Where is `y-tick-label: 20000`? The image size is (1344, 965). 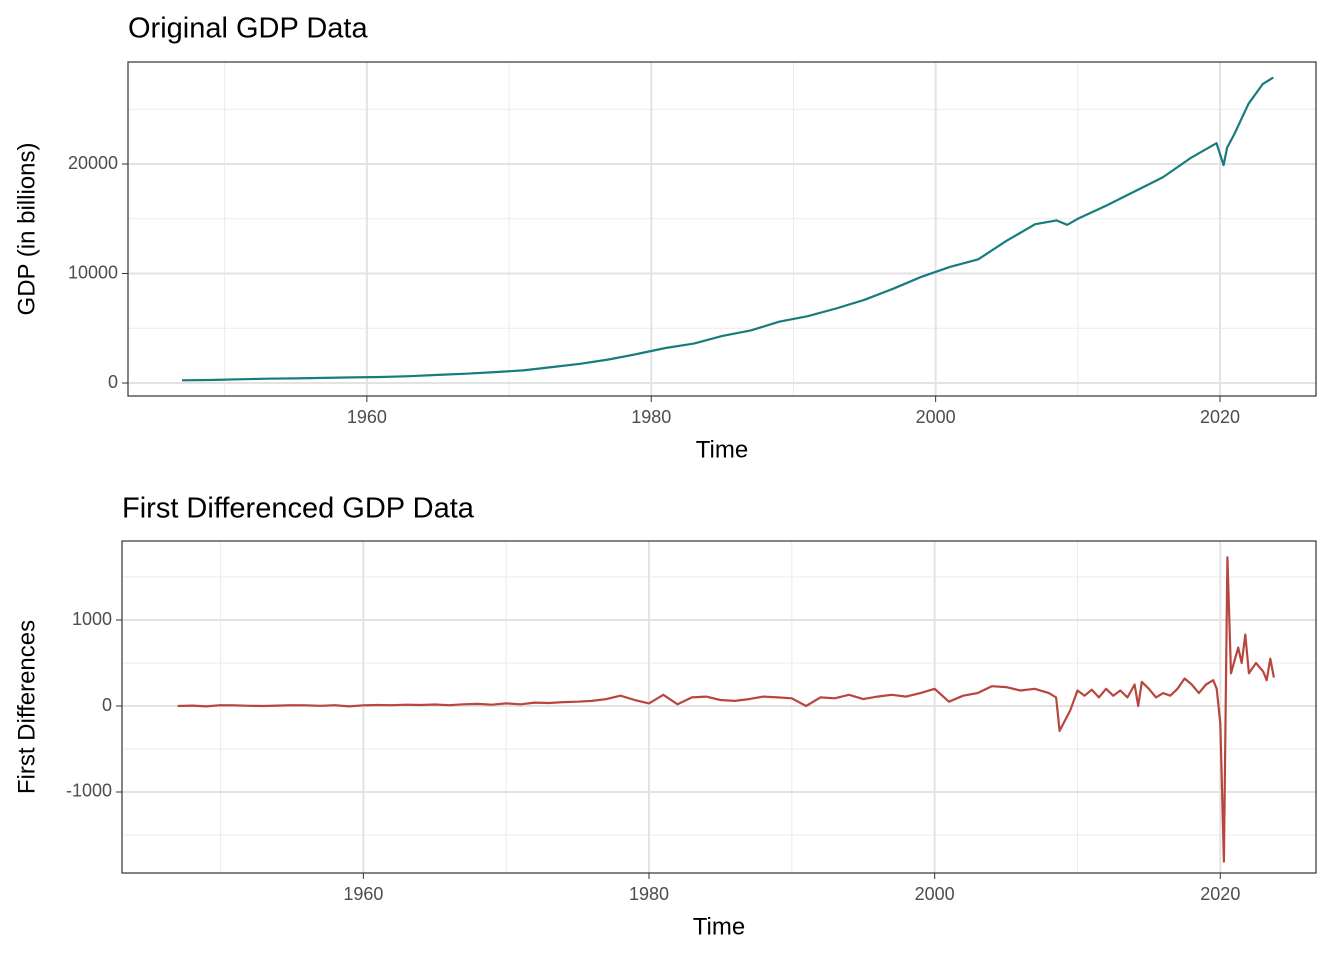
y-tick-label: 20000 is located at coordinates (93, 163).